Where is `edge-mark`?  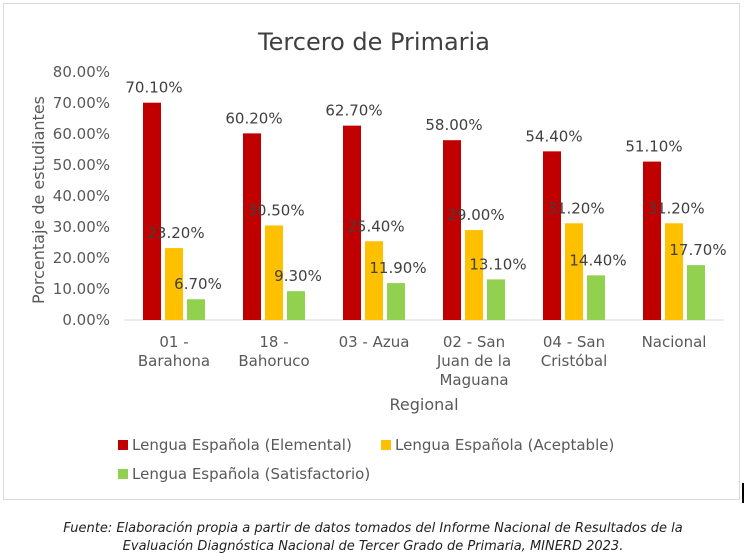 edge-mark is located at coordinates (743, 493).